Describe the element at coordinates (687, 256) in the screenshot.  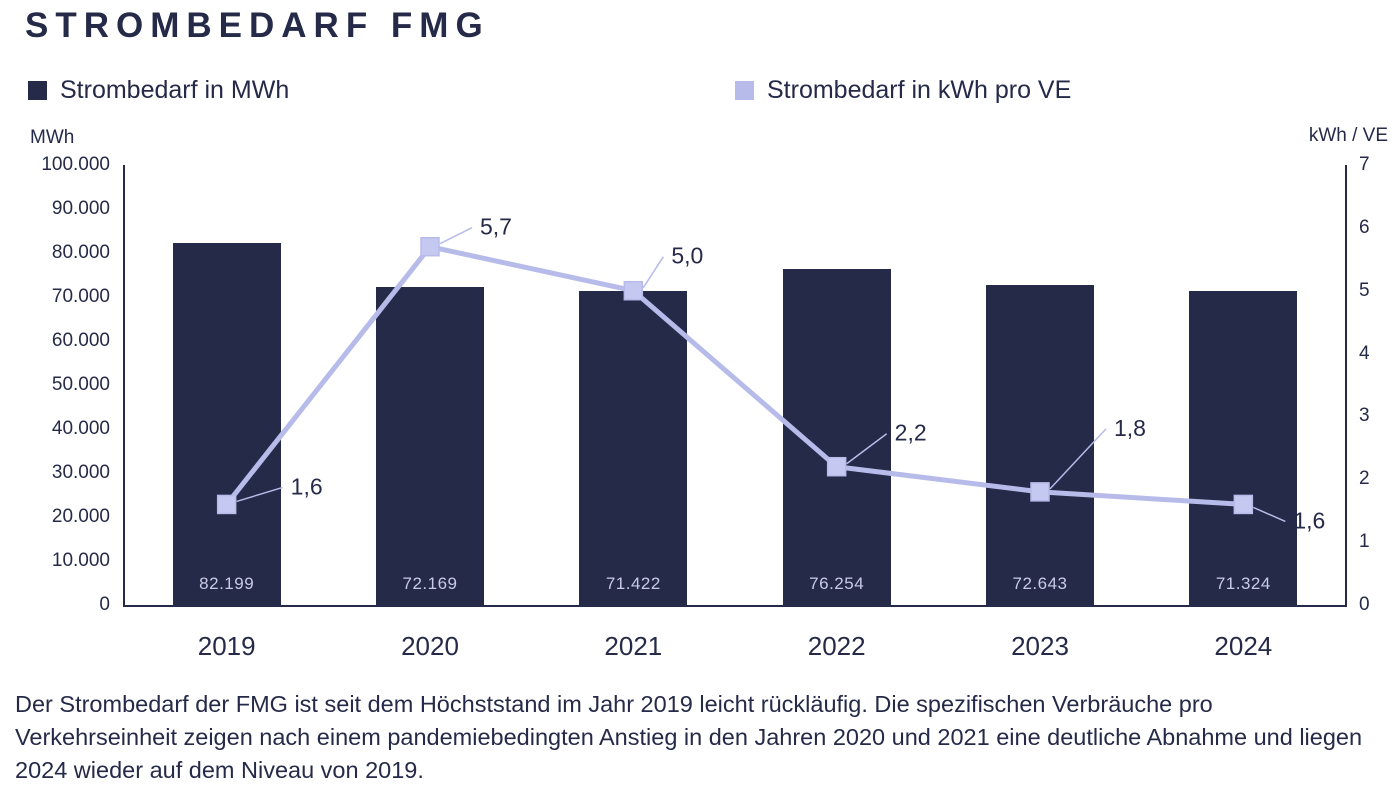
I see `line-value-label-2021: 5,0` at that location.